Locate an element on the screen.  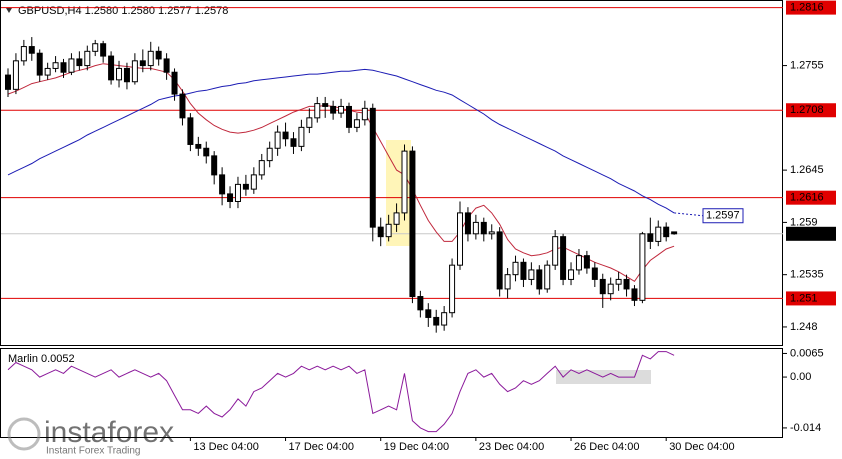
x-tick-label: 26 Dec 04:00 is located at coordinates (606, 447).